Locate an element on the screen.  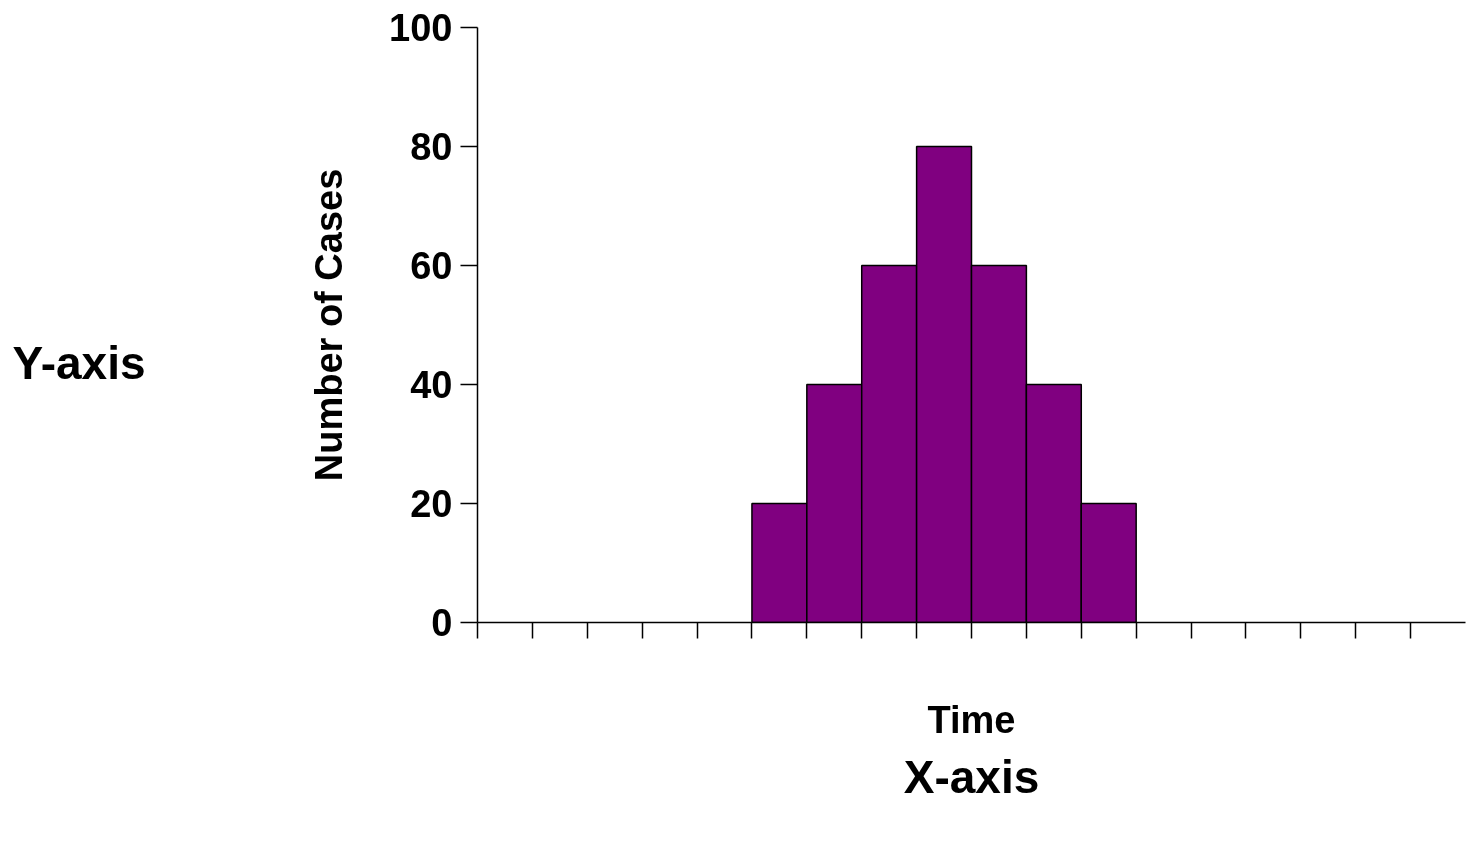
y-tick-label: 100 is located at coordinates (421, 28).